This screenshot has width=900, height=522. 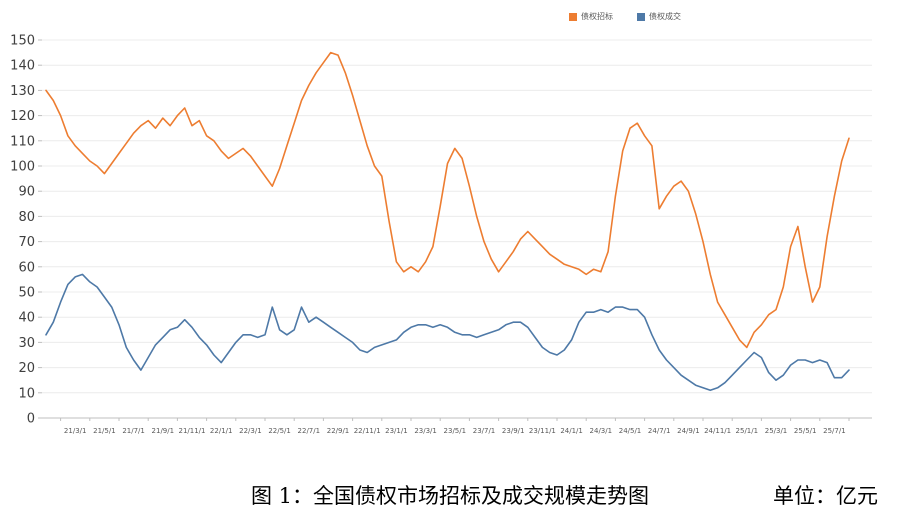 What do you see at coordinates (221, 431) in the screenshot?
I see `x-axis-label: 22/1/1` at bounding box center [221, 431].